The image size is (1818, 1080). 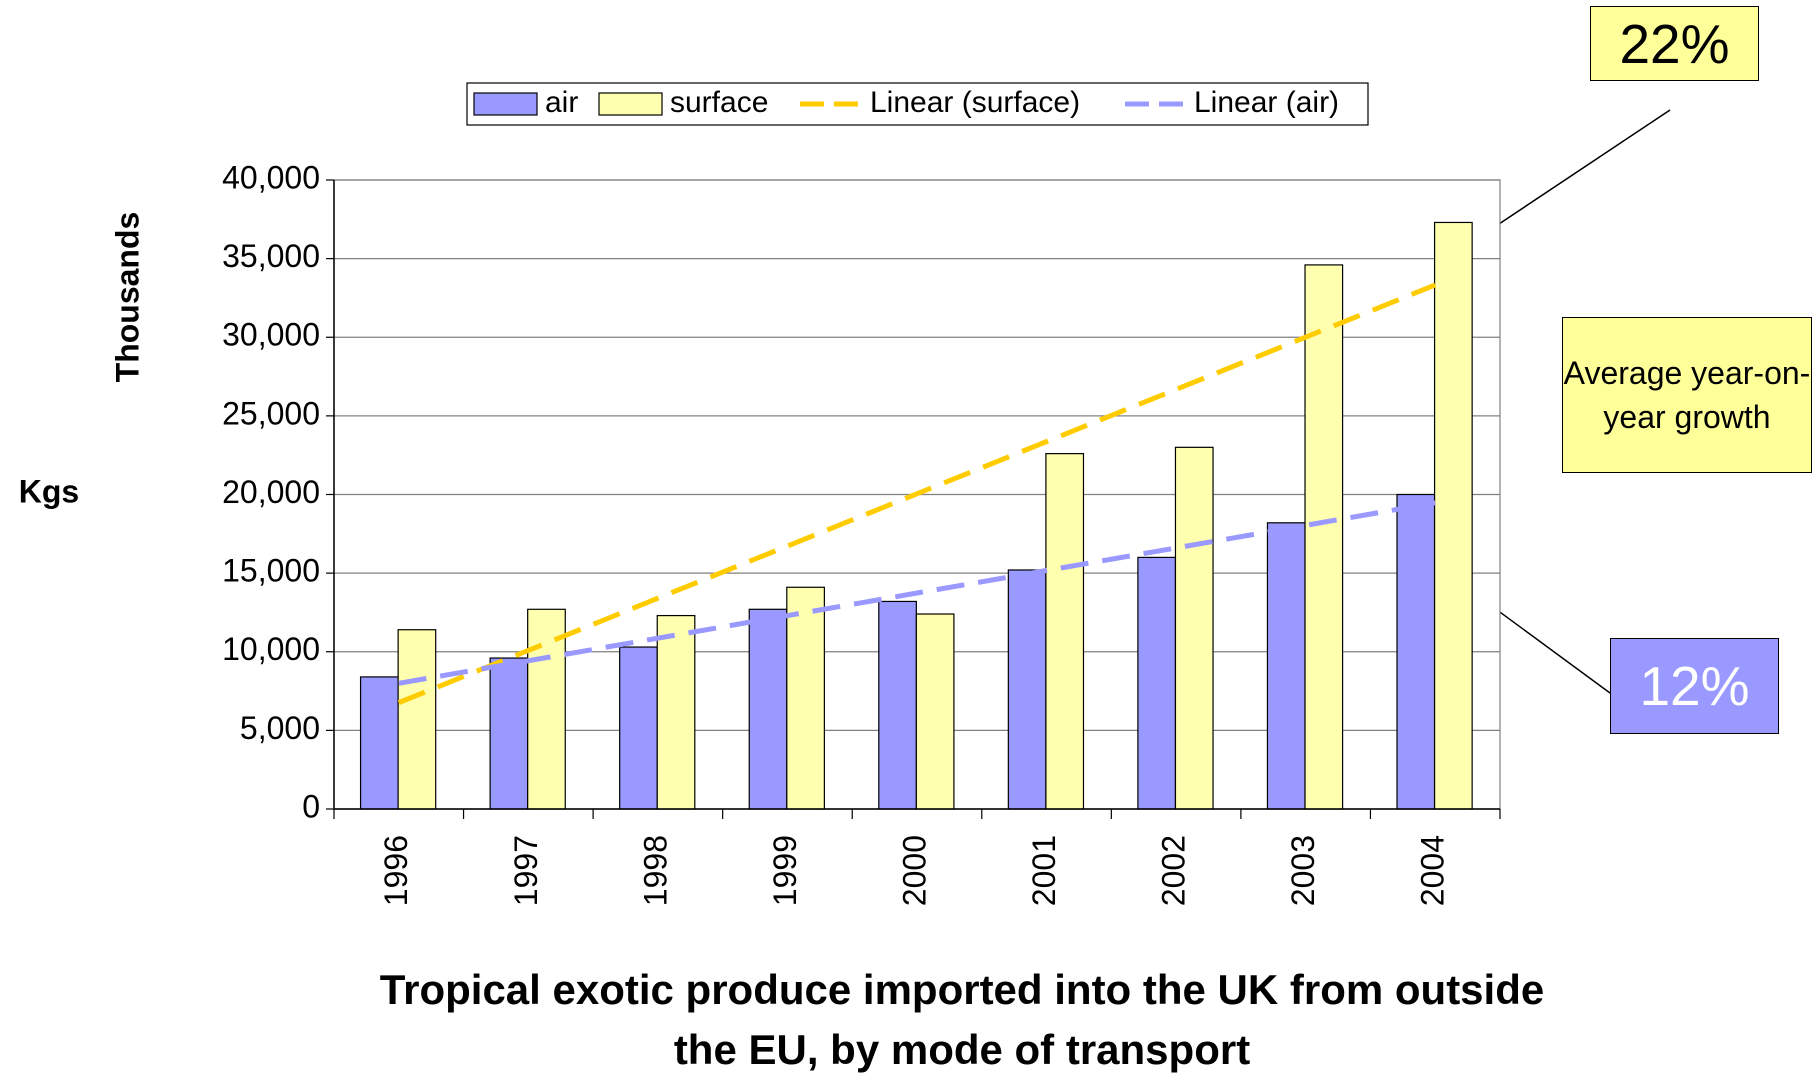 I want to click on x-tick-label: 1999, so click(x=785, y=870).